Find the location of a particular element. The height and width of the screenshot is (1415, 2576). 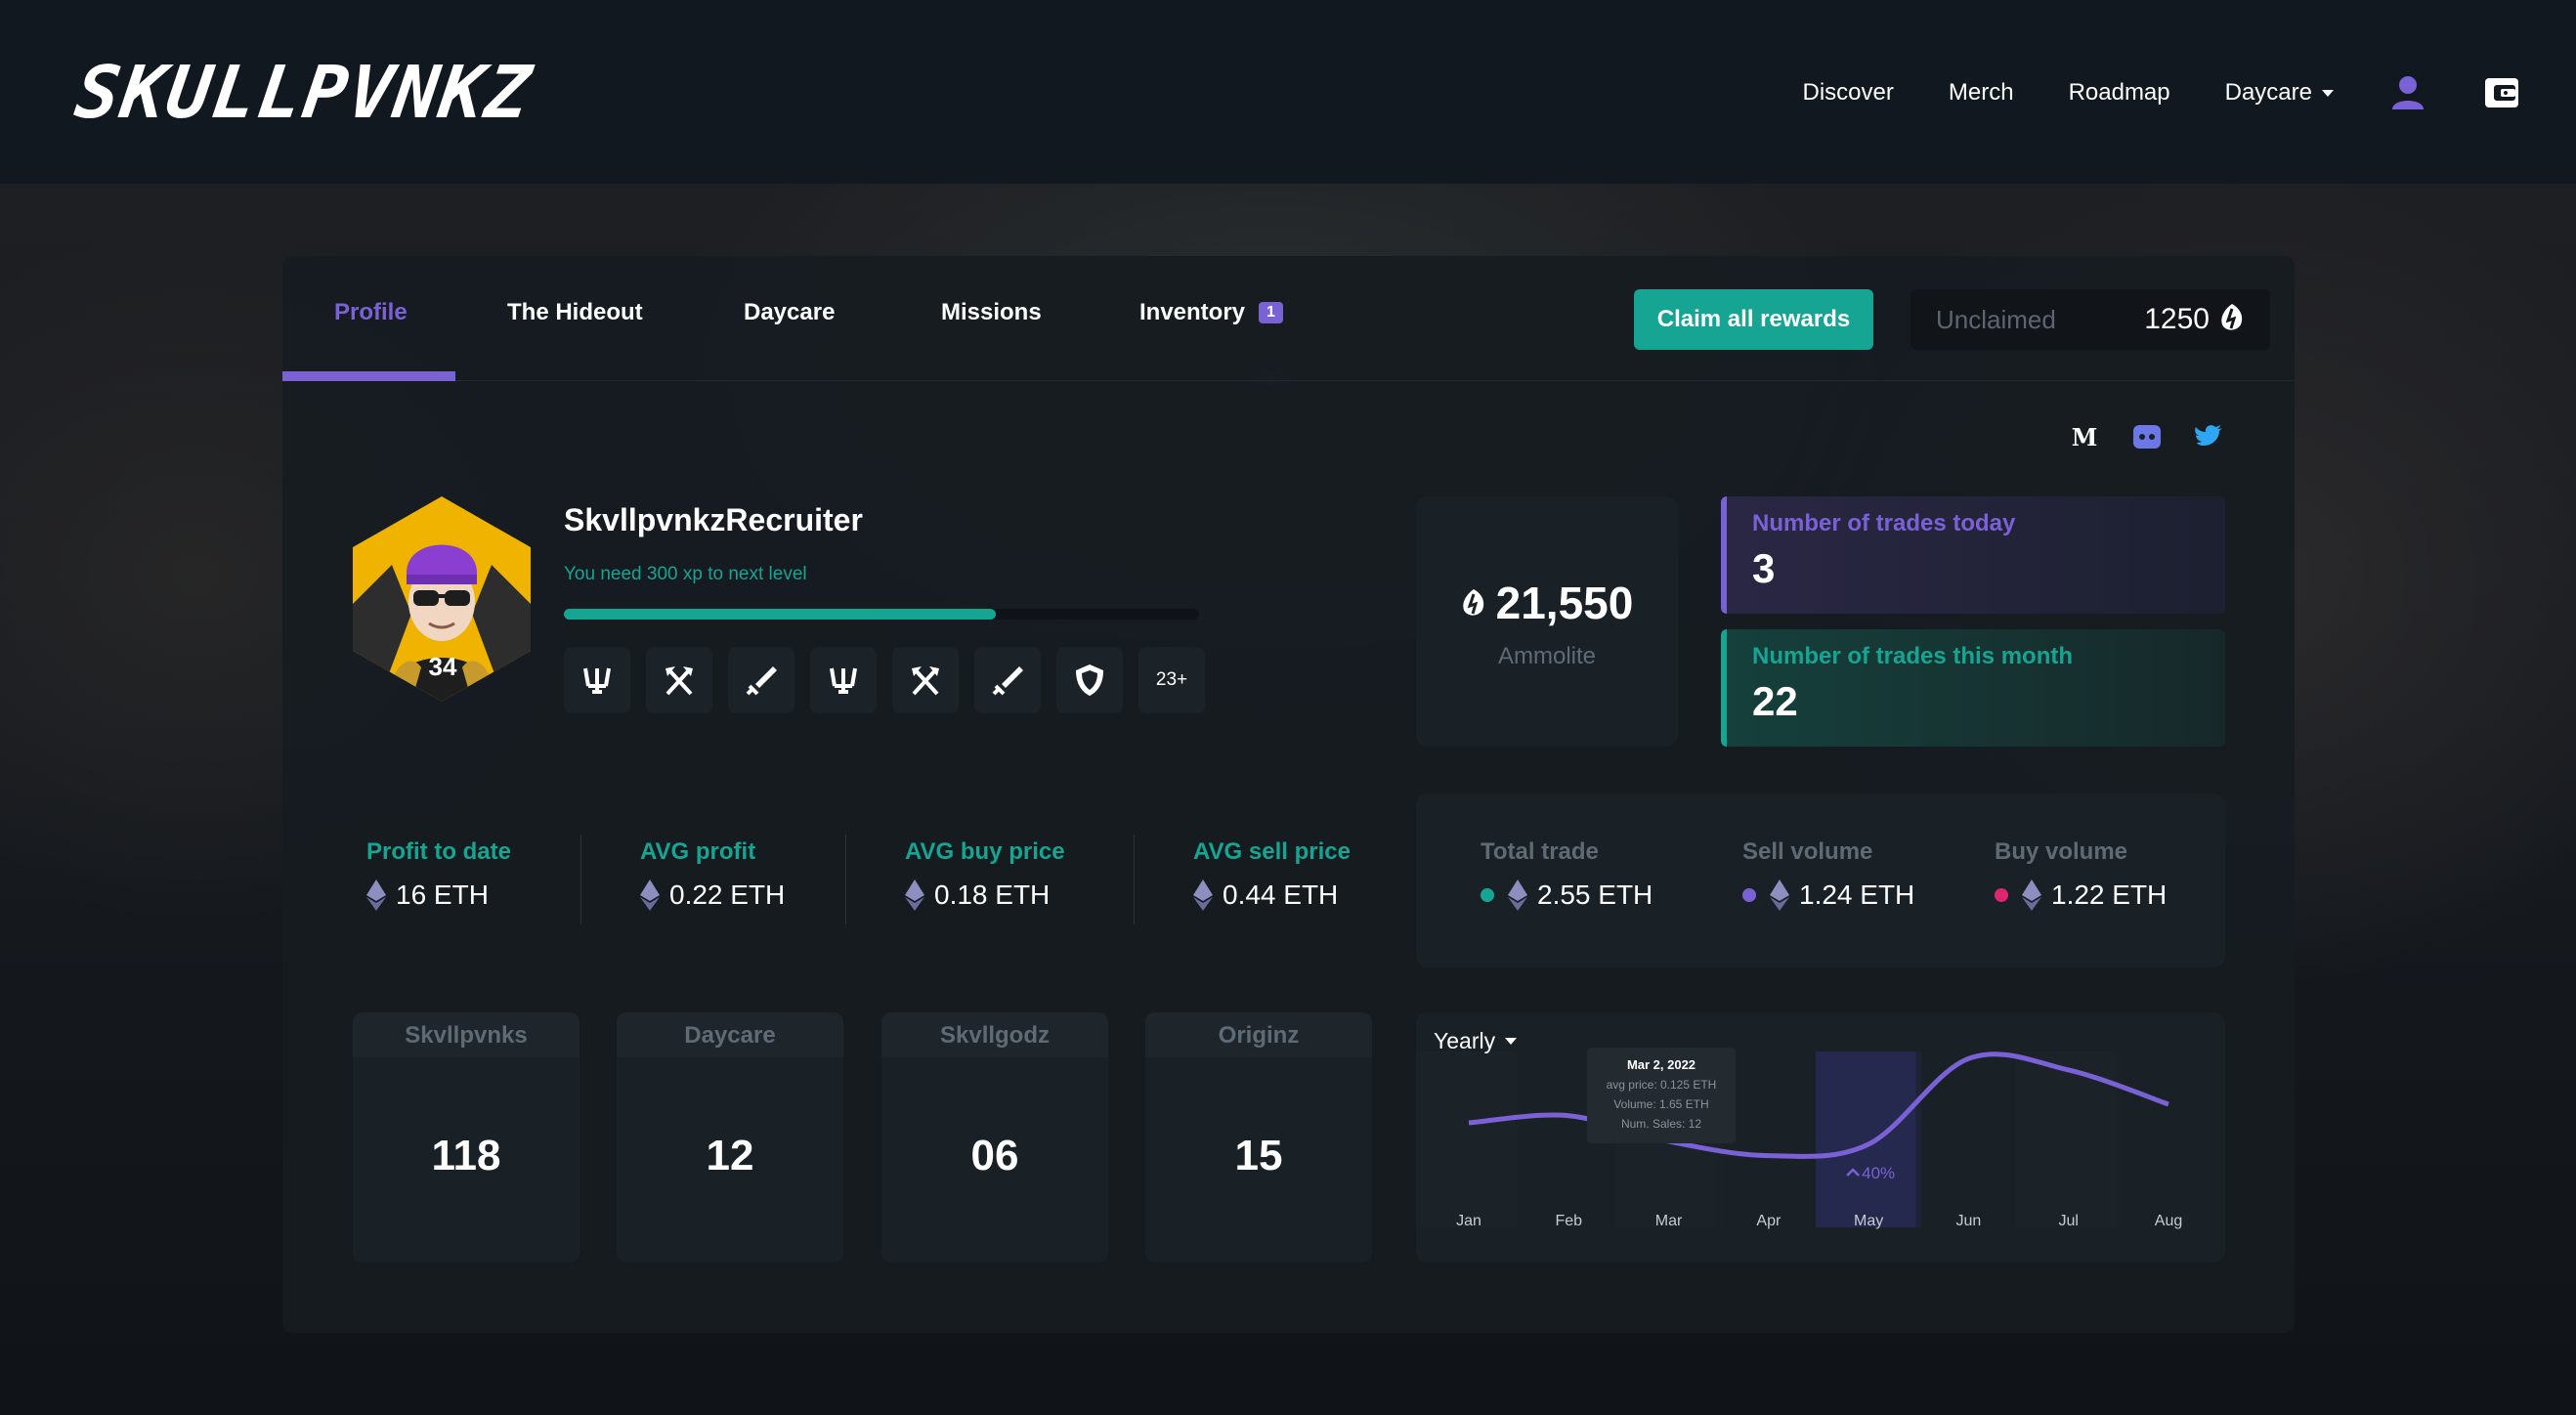

claim-all-rewards-button: Claim all rewards is located at coordinates (1754, 319).